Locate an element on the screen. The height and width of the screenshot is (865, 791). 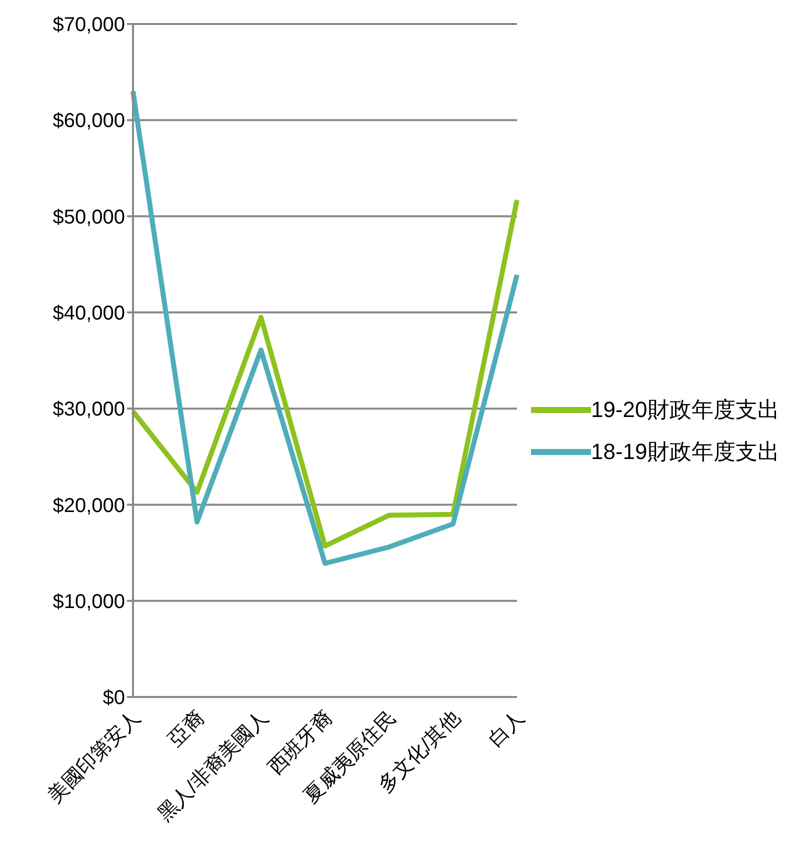
y-tick-label: $50,000 is located at coordinates (88, 217).